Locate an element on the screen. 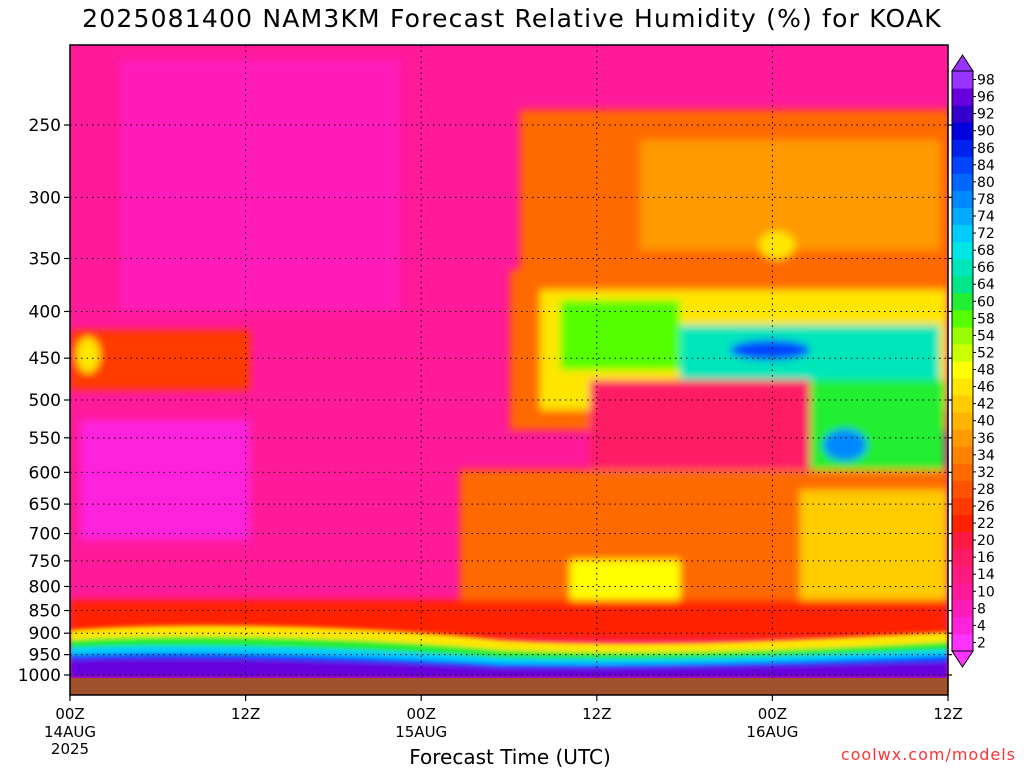 The height and width of the screenshot is (769, 1024). y-tick-label: 800 is located at coordinates (45, 587).